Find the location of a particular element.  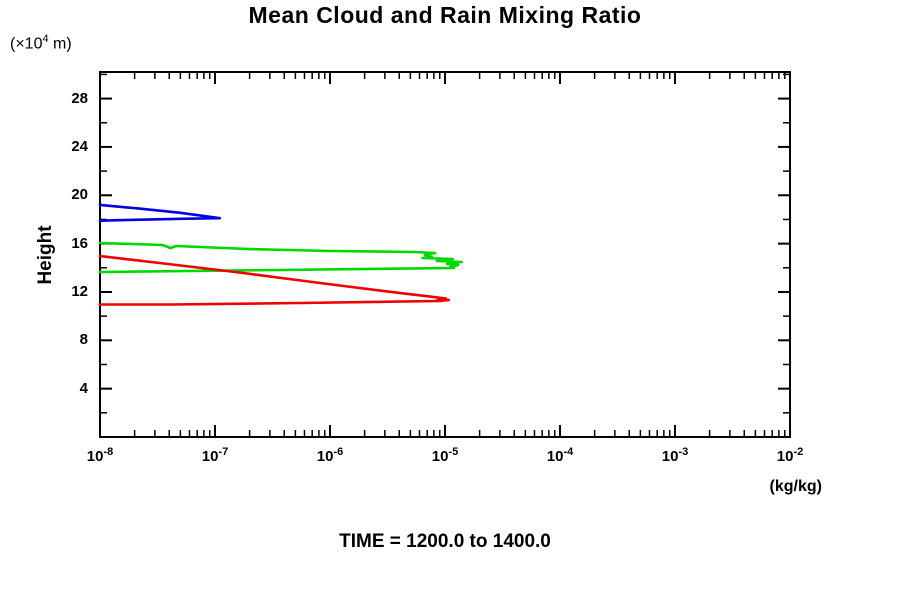

x-tick-label: 10⁻⁸ is located at coordinates (100, 455).